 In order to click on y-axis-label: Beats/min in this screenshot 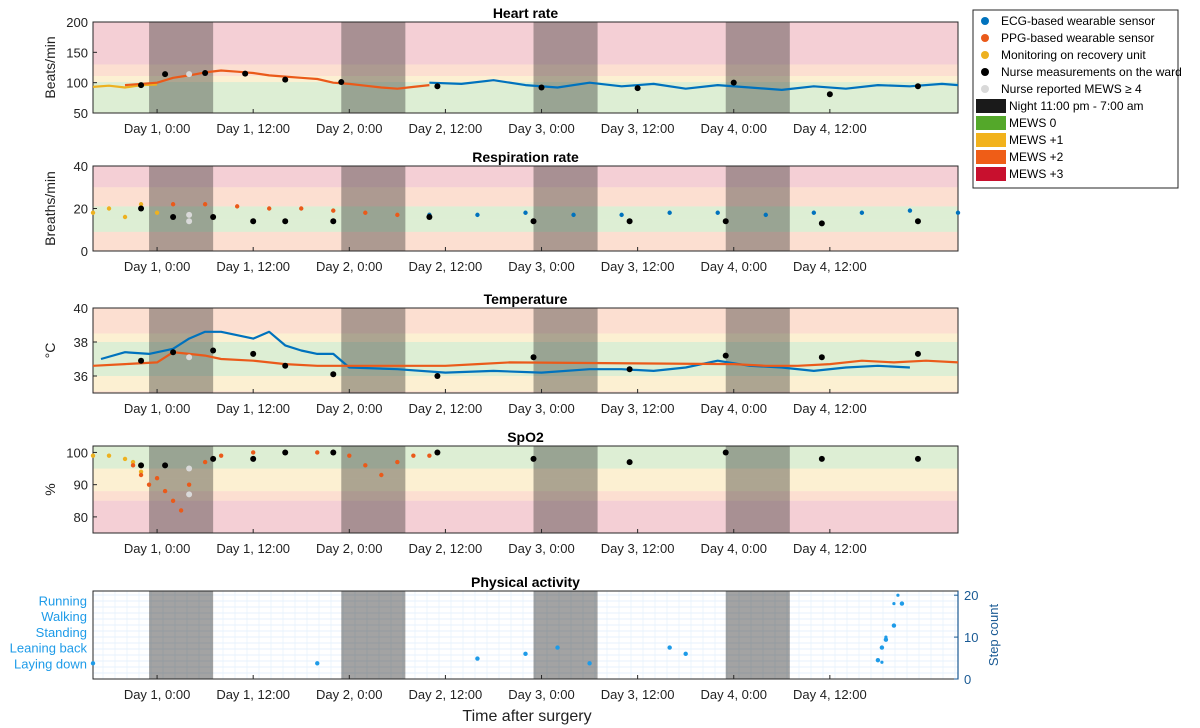, I will do `click(50, 67)`.